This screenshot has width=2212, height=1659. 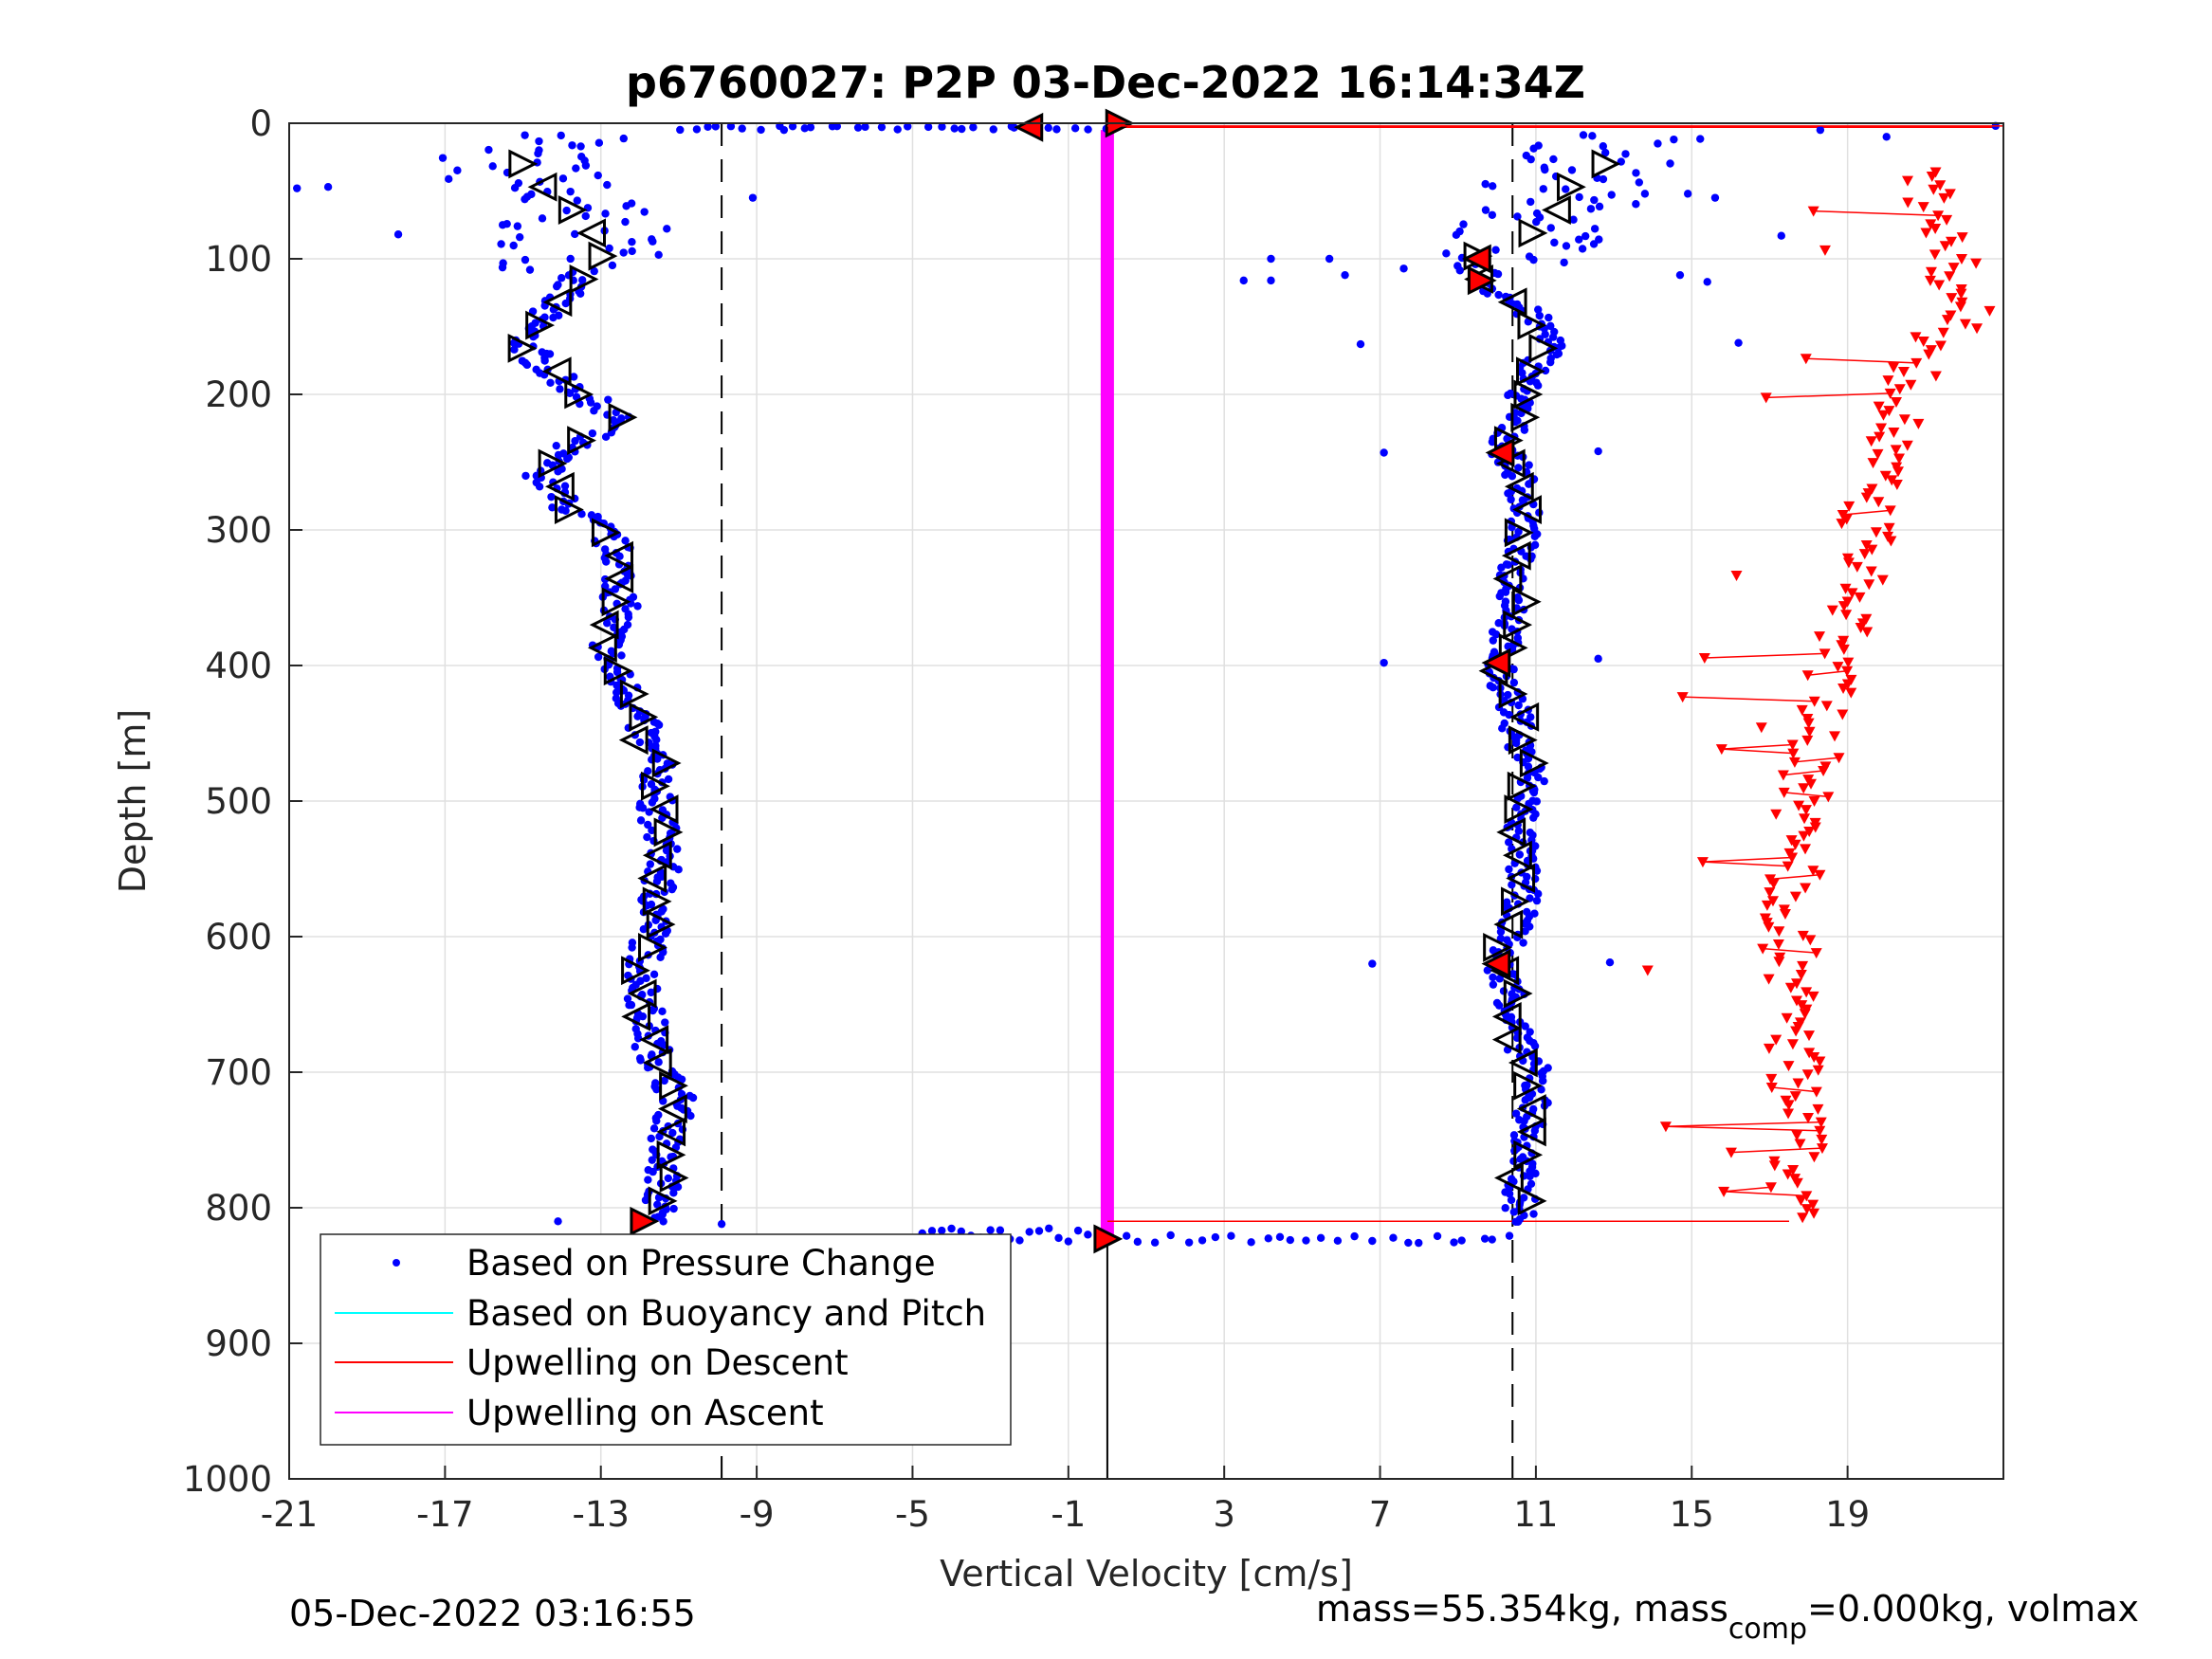 I want to click on legend-label-pressure: Based on Pressure Change, so click(x=701, y=1263).